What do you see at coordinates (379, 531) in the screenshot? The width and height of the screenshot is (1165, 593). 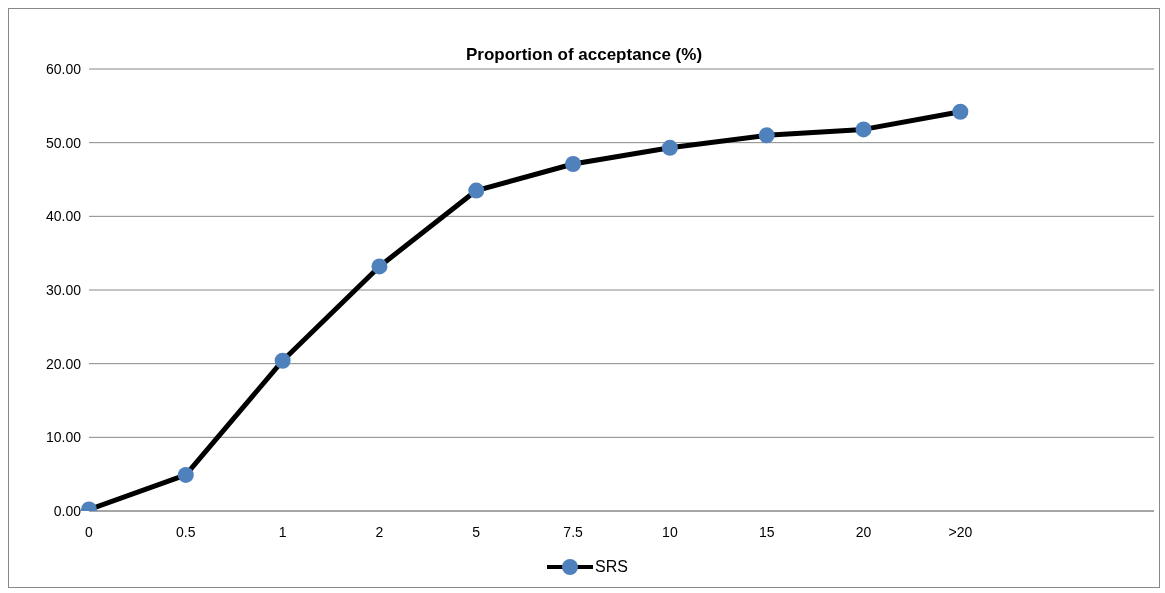 I see `x-tick-label: 2` at bounding box center [379, 531].